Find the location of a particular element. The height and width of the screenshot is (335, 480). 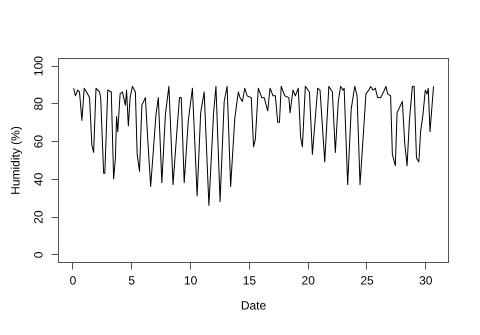

x-tick-label: 20 is located at coordinates (309, 281).